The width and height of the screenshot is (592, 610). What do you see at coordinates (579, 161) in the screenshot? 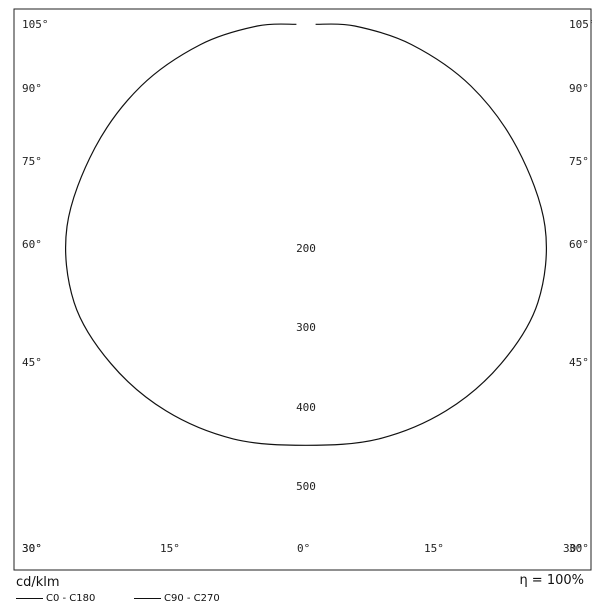
I see `angle-tick-right: 75°` at bounding box center [579, 161].